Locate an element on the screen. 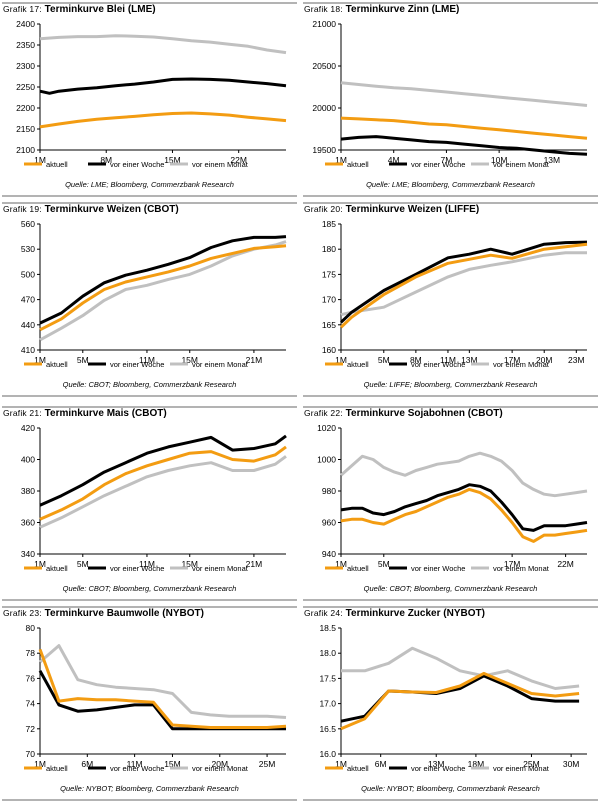 The image size is (598, 806). x-tick-label: 30M is located at coordinates (571, 764).